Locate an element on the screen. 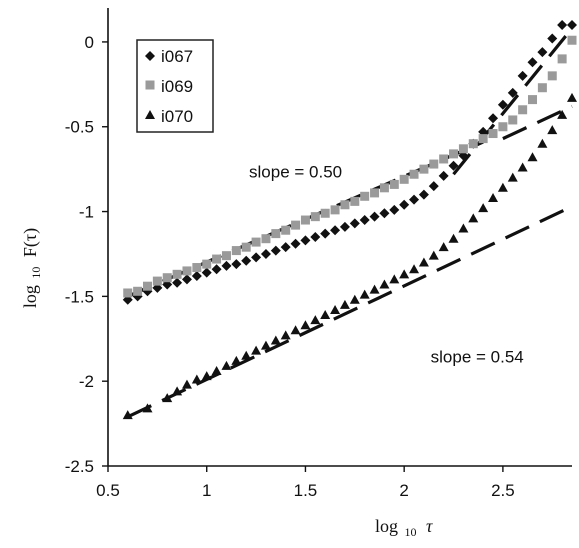  legend-item-i069: i069 is located at coordinates (169, 86).